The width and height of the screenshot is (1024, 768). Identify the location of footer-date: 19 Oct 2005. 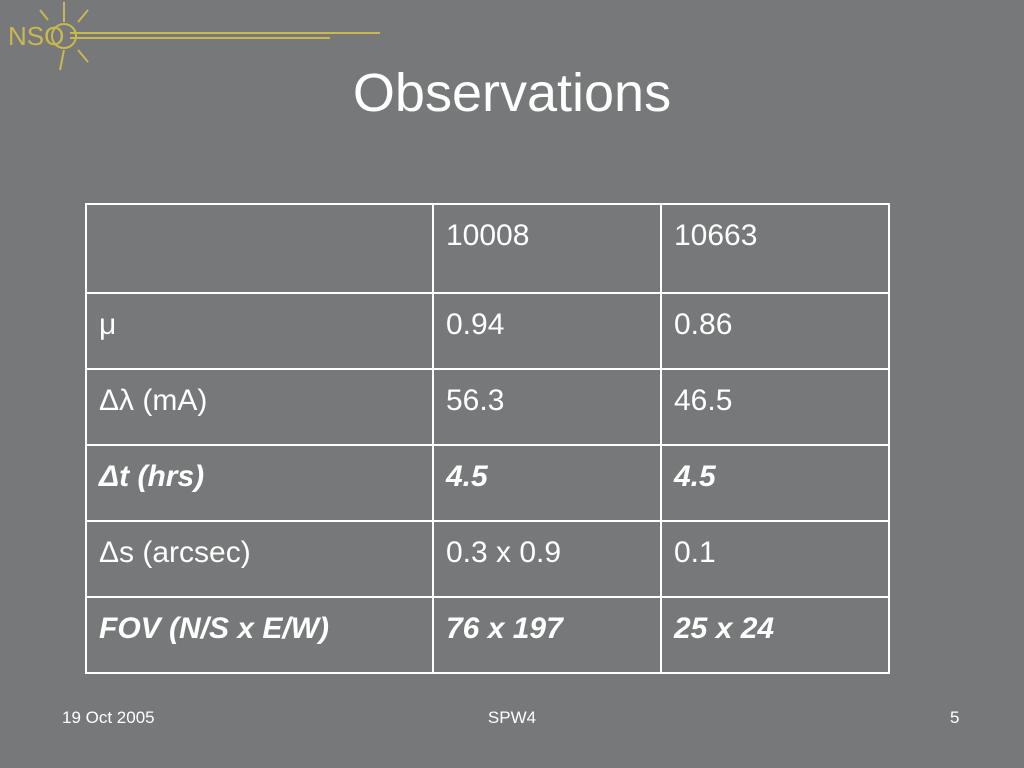
(108, 717).